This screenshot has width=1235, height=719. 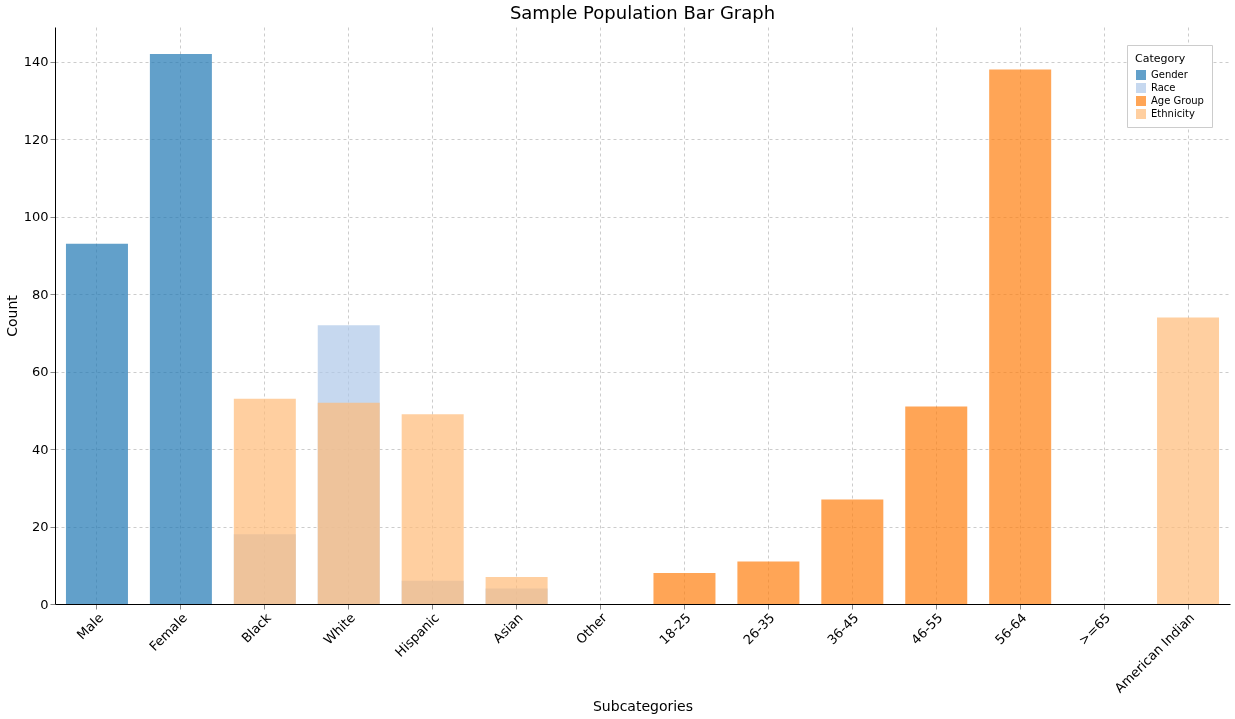 I want to click on y-tick-label: 0, so click(x=44, y=604).